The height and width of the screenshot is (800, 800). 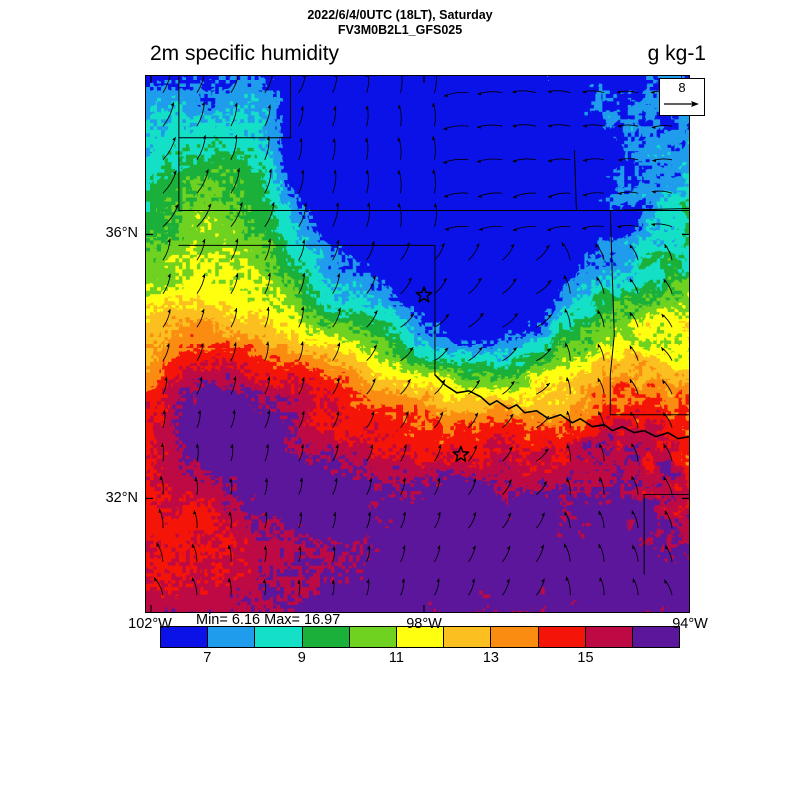 What do you see at coordinates (400, 15) in the screenshot?
I see `title-line-datetime: 2022/6/4/0UTC (18LT), Saturday` at bounding box center [400, 15].